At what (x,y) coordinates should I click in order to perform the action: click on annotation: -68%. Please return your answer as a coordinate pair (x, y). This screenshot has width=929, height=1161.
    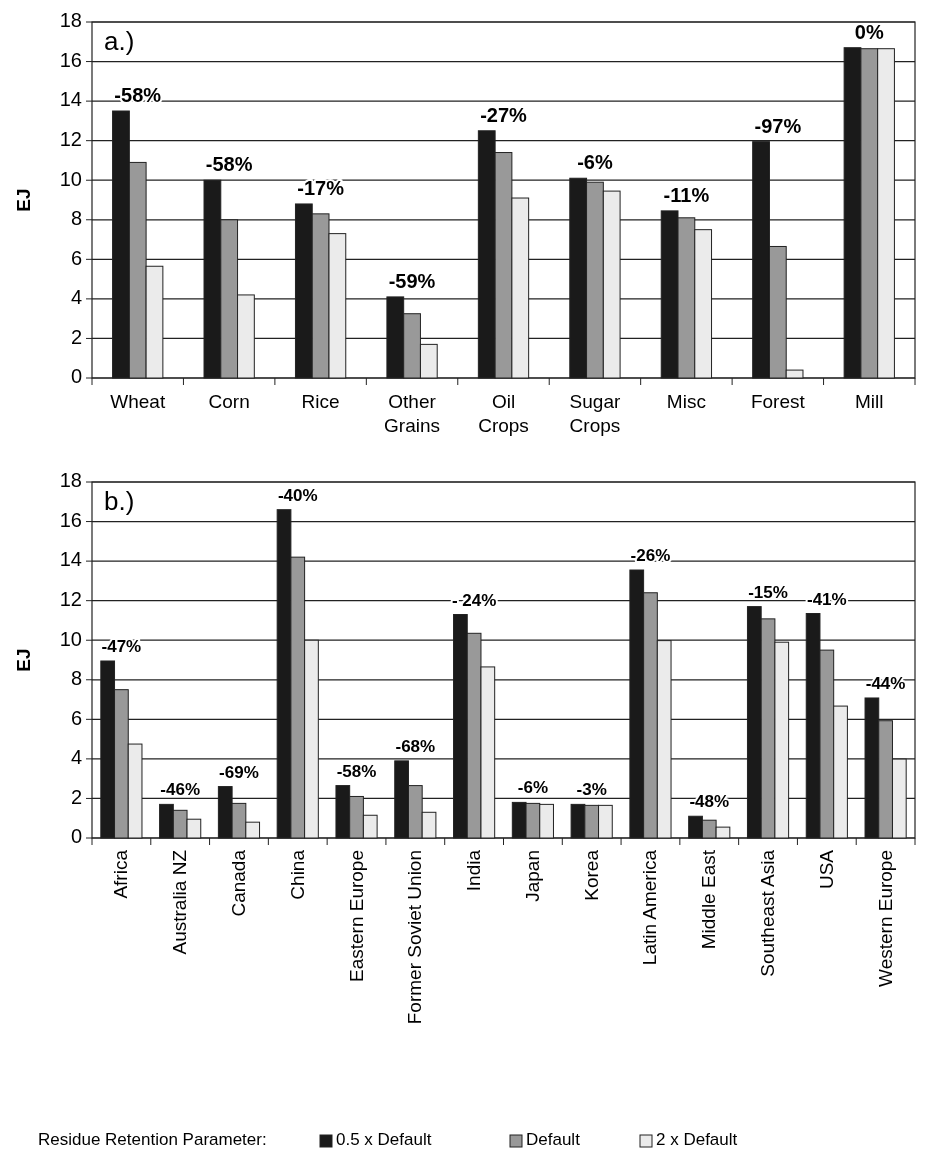
    Looking at the image, I should click on (415, 746).